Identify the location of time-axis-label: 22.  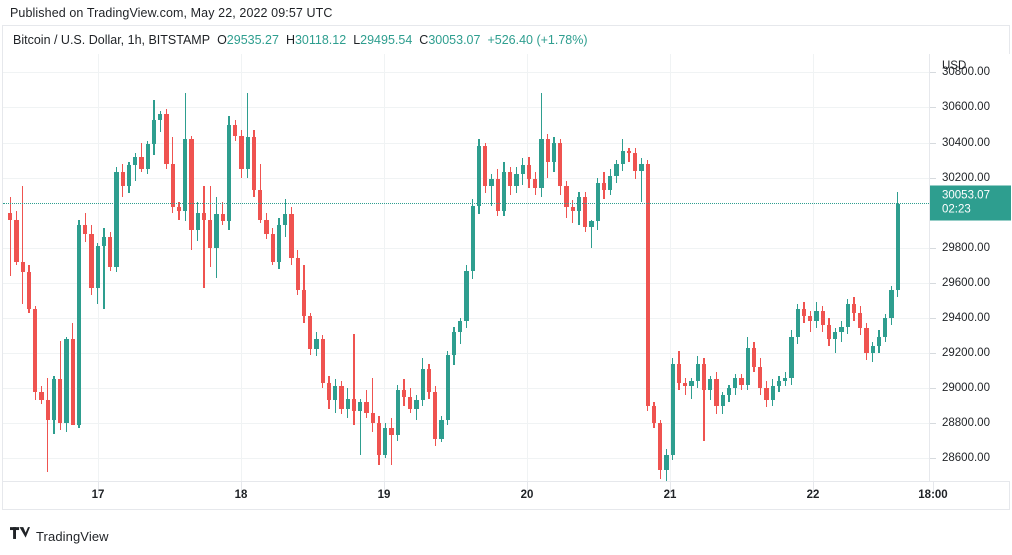
(813, 495).